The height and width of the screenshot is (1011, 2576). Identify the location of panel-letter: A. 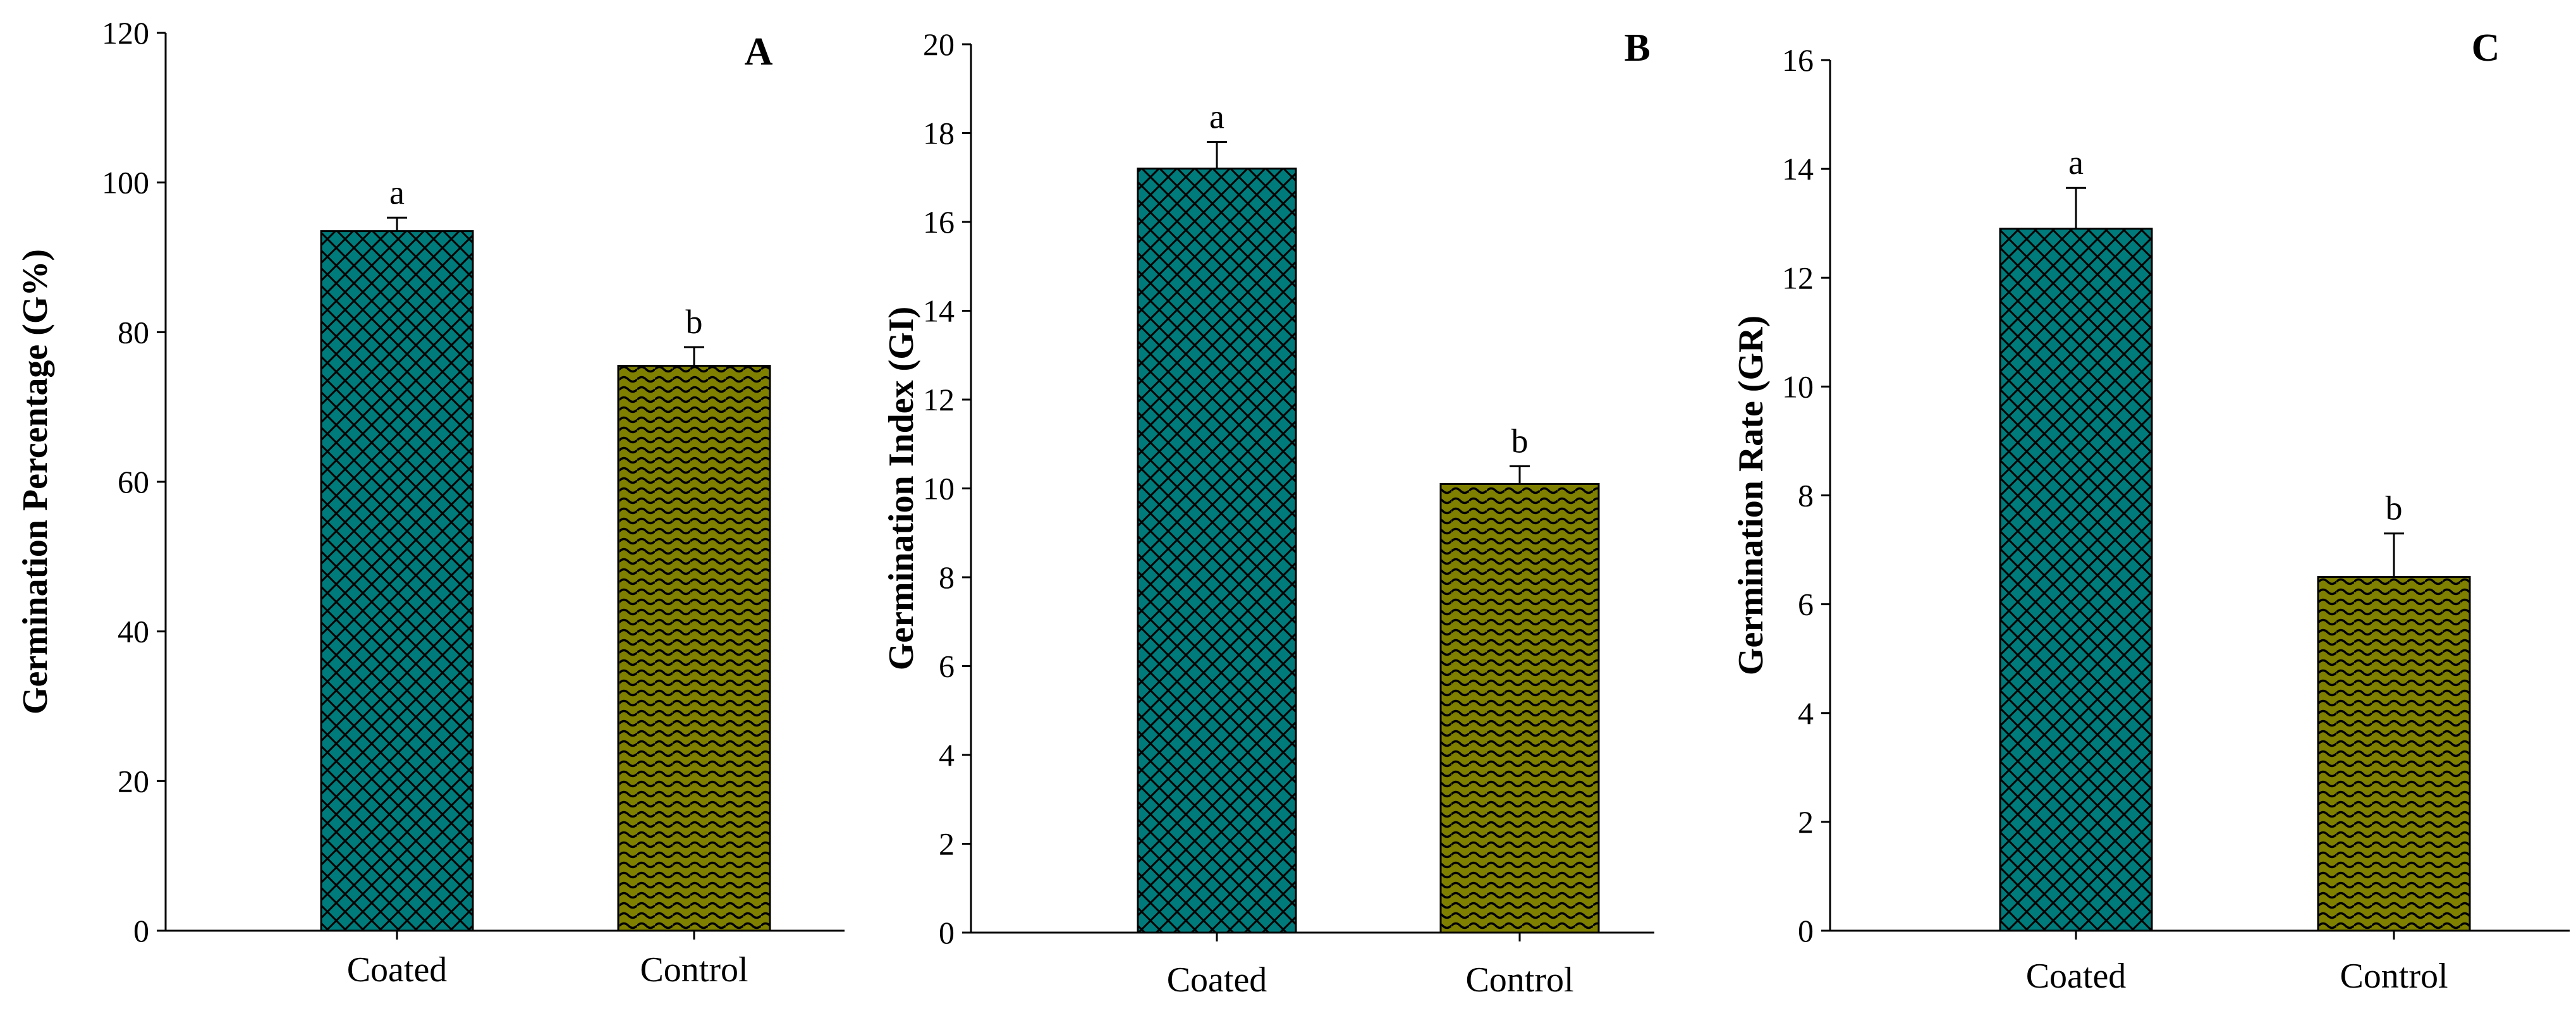
(759, 51).